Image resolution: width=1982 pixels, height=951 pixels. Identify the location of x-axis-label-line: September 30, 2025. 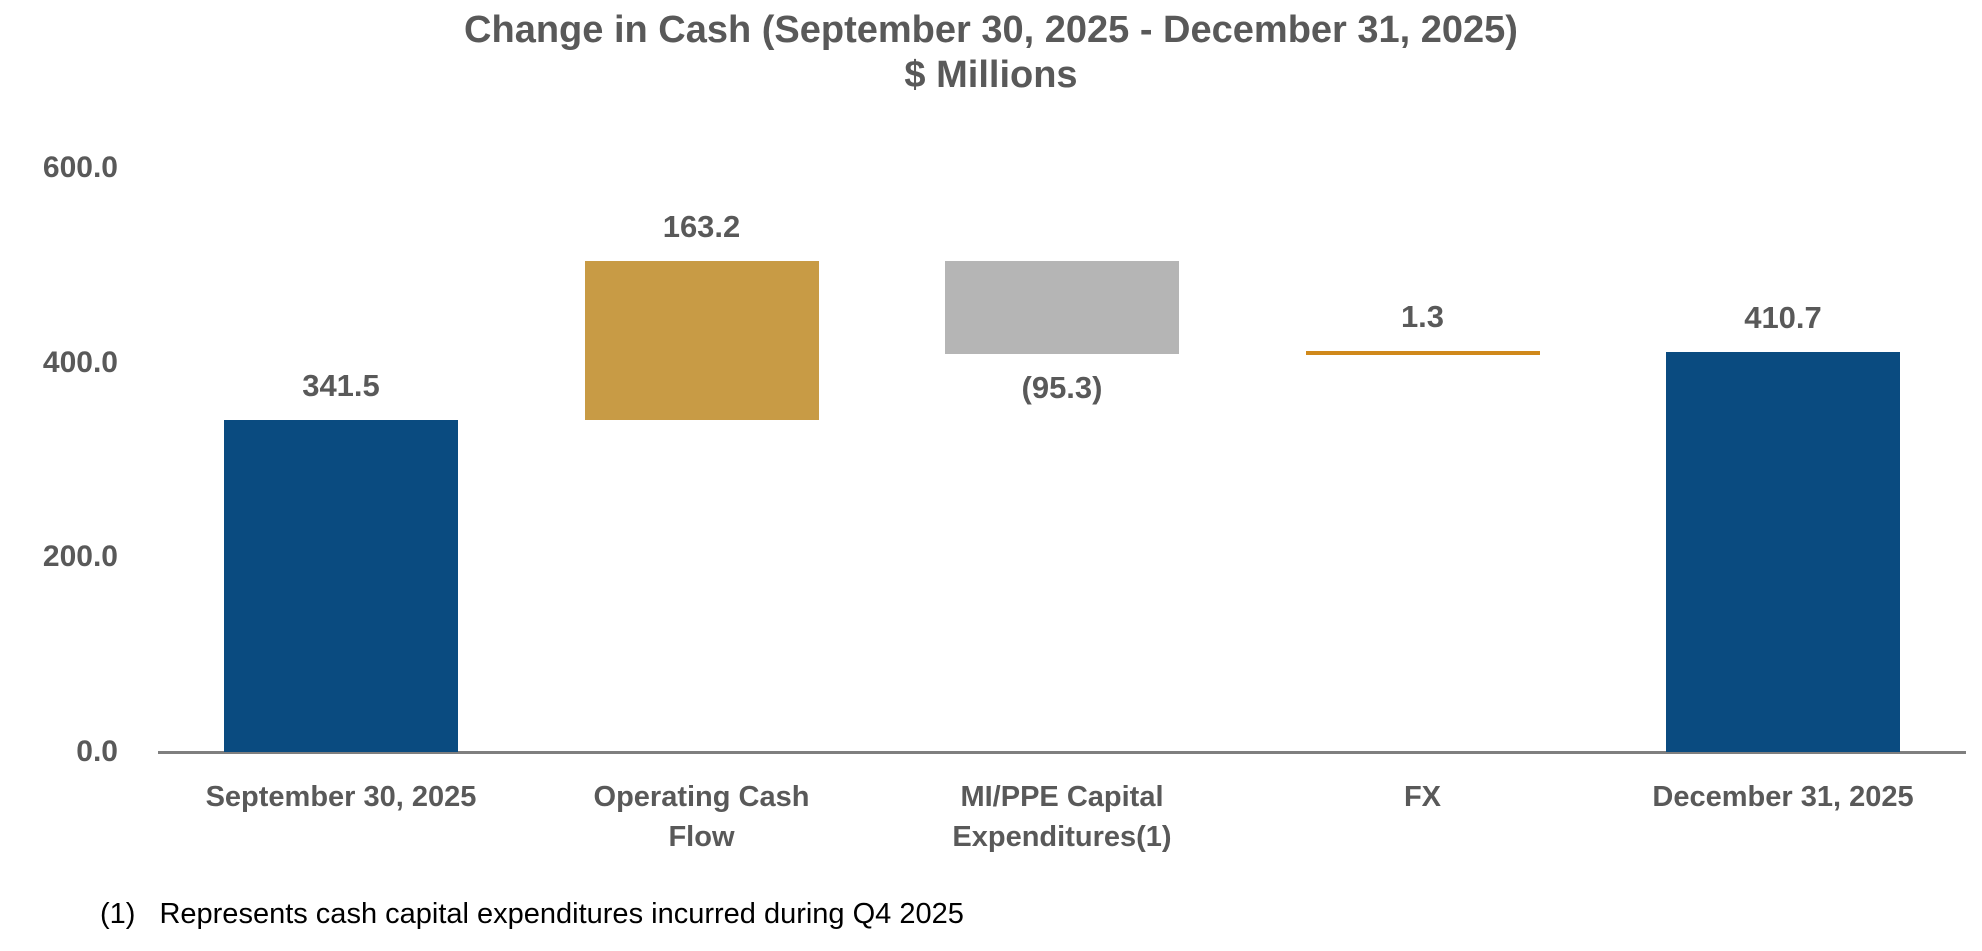
(341, 797).